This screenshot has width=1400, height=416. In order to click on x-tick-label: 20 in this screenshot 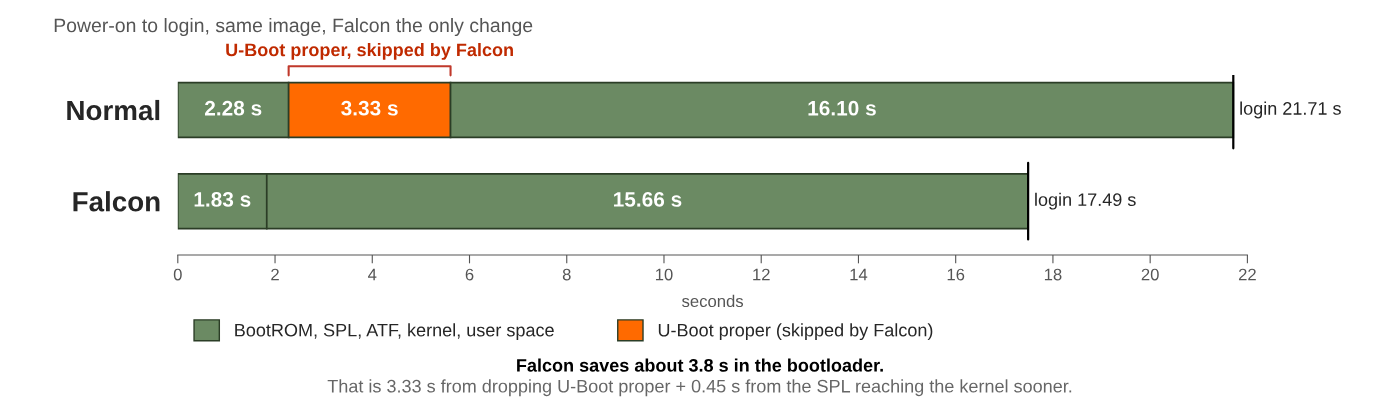, I will do `click(1150, 274)`.